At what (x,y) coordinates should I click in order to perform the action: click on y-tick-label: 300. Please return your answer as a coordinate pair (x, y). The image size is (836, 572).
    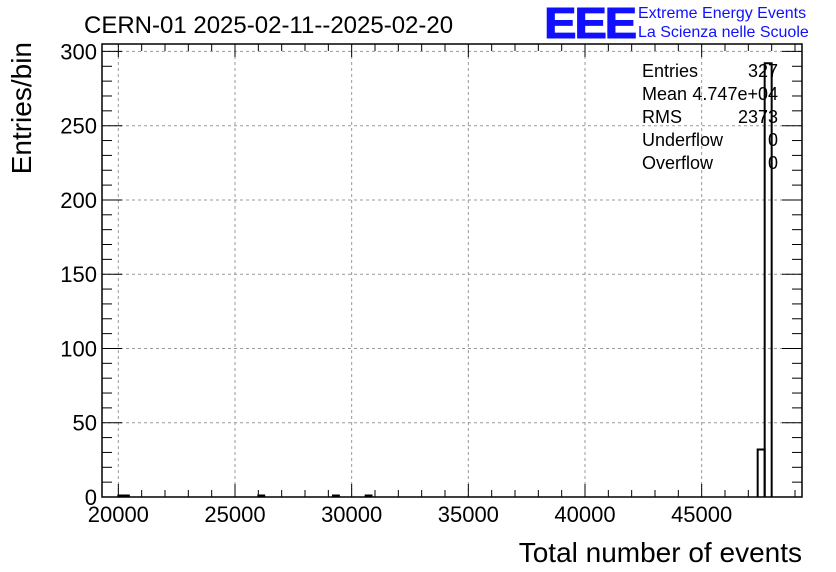
    Looking at the image, I should click on (78, 51).